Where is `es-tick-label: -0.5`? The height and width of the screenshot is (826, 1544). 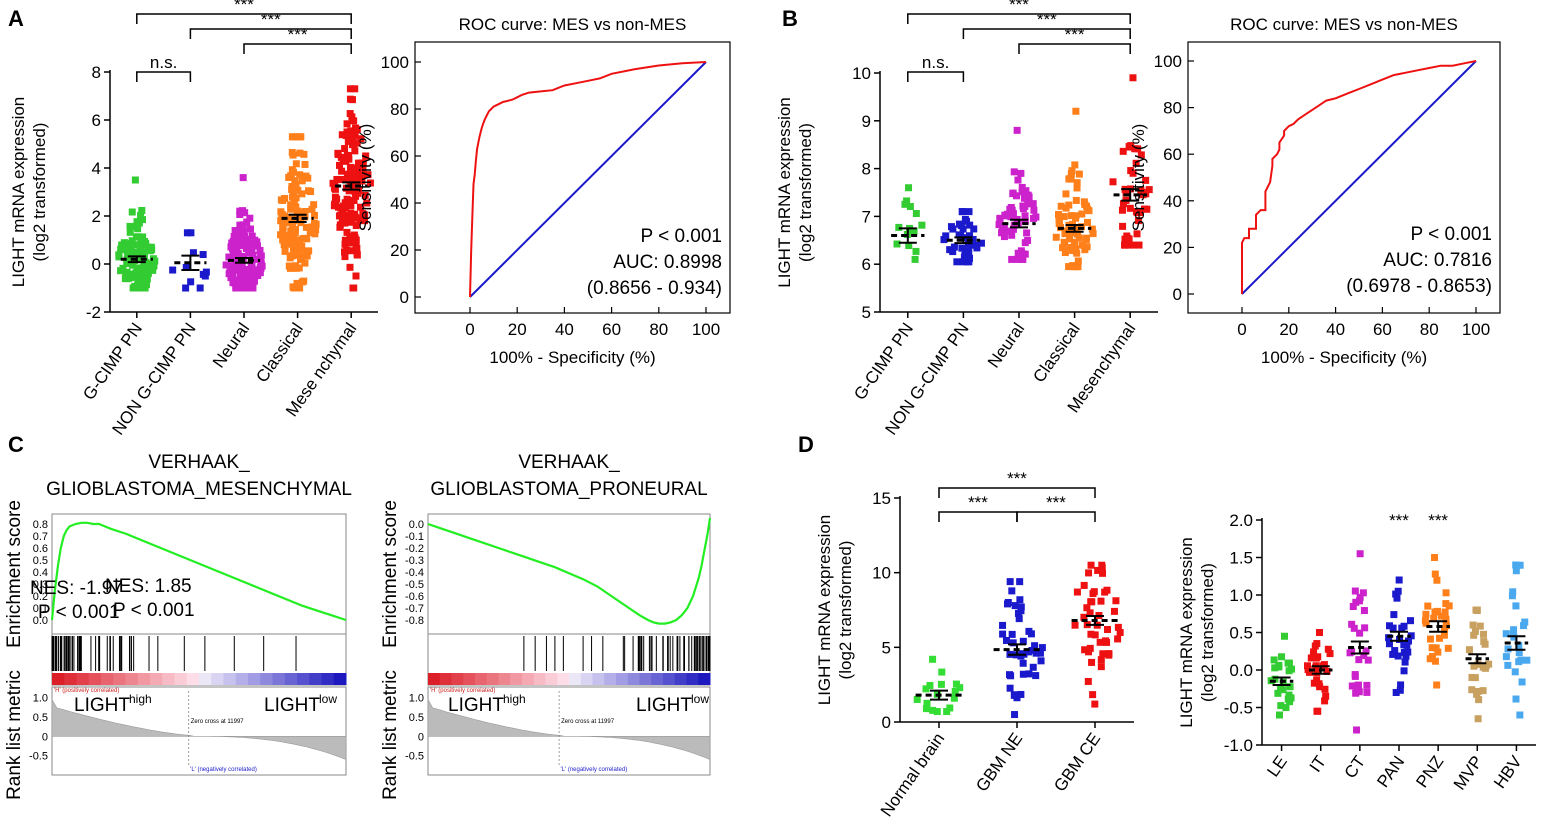 es-tick-label: -0.5 is located at coordinates (414, 585).